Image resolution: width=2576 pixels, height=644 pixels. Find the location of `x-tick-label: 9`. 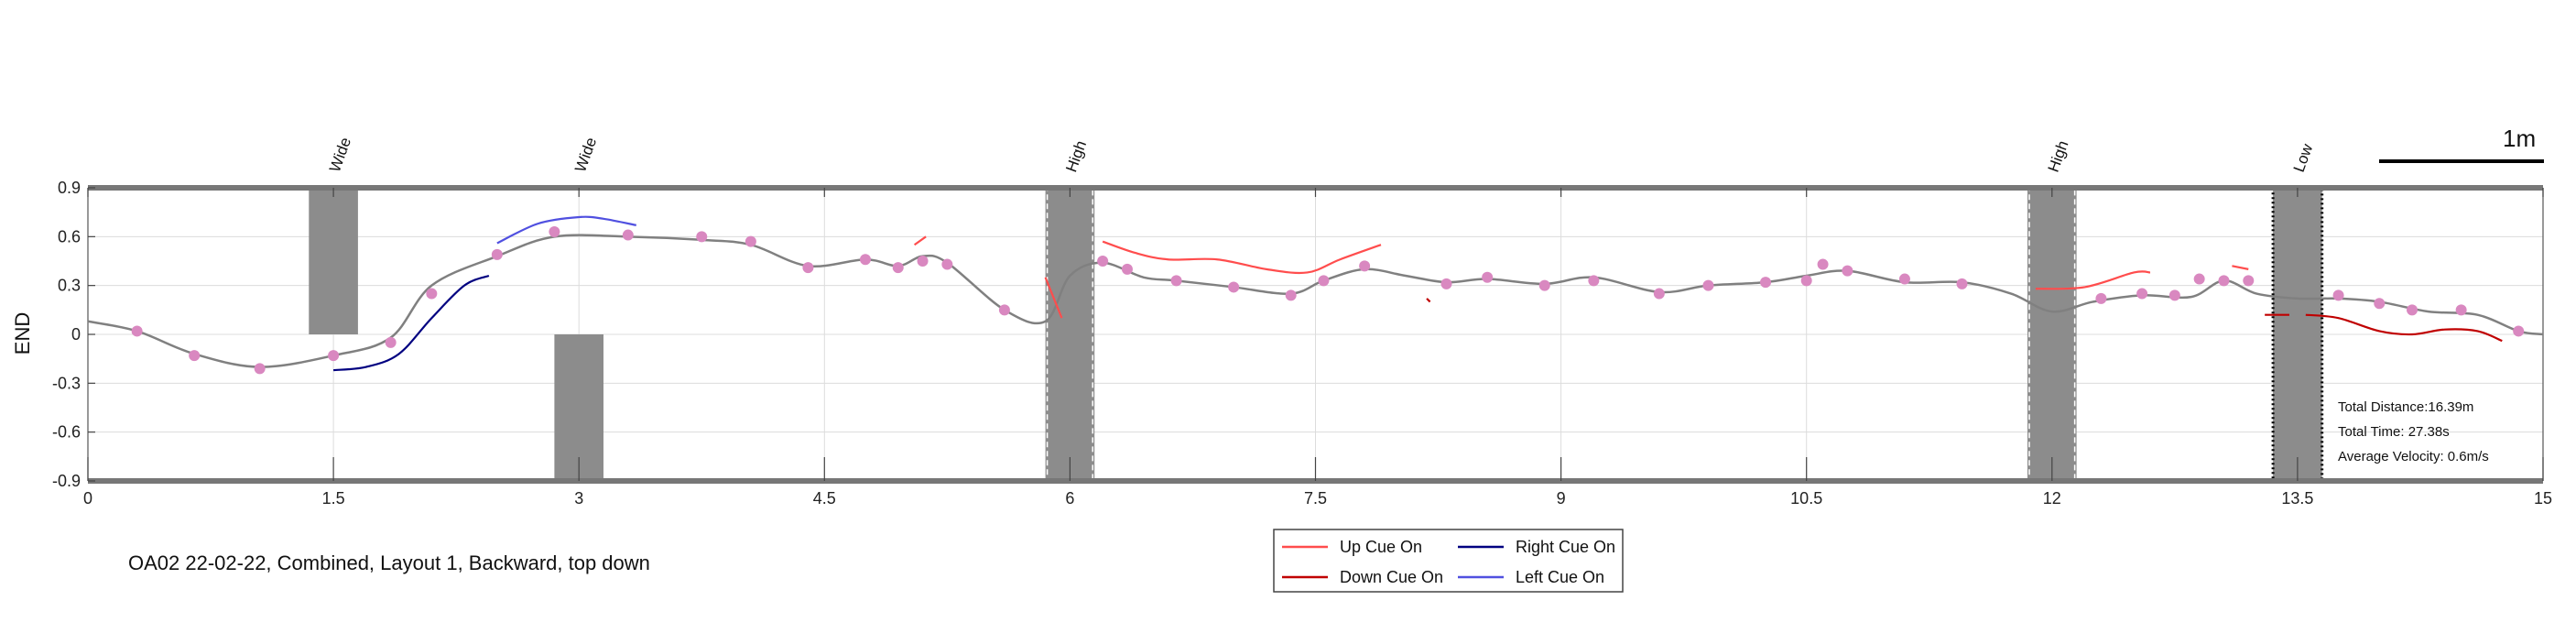

x-tick-label: 9 is located at coordinates (1561, 499).